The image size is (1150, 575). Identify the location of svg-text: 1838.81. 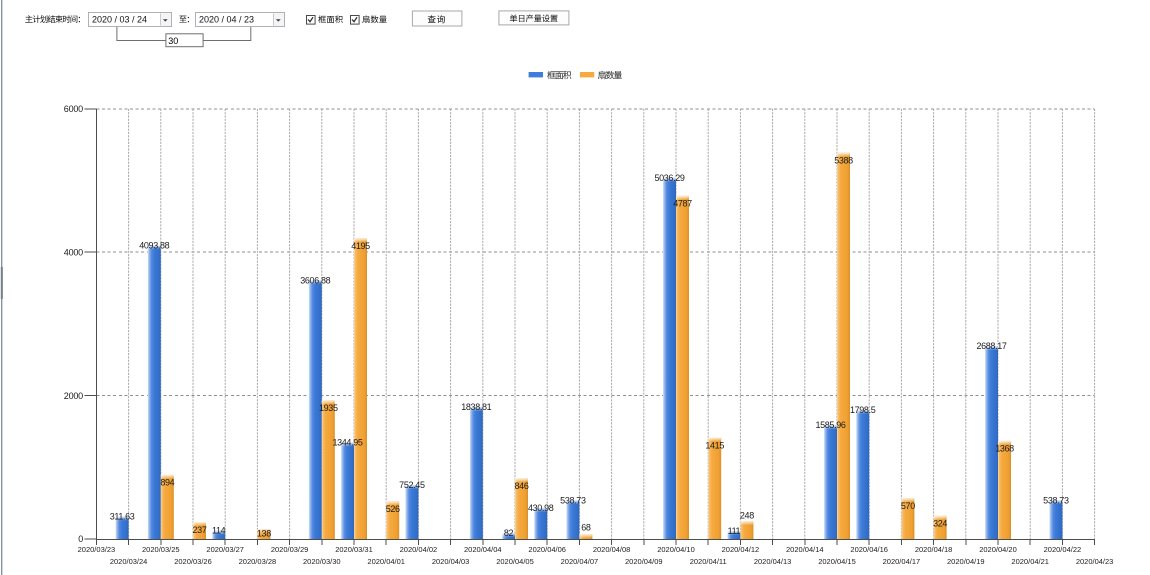
(476, 407).